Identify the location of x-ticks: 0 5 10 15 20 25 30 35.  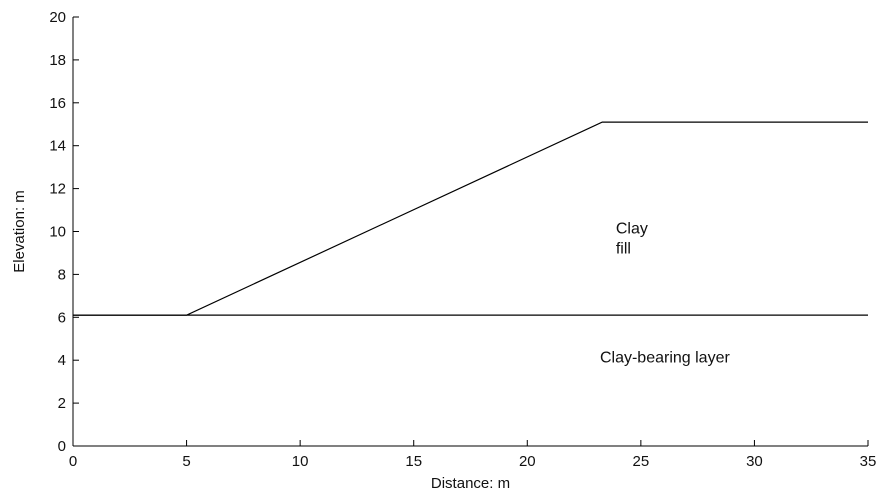
(473, 455).